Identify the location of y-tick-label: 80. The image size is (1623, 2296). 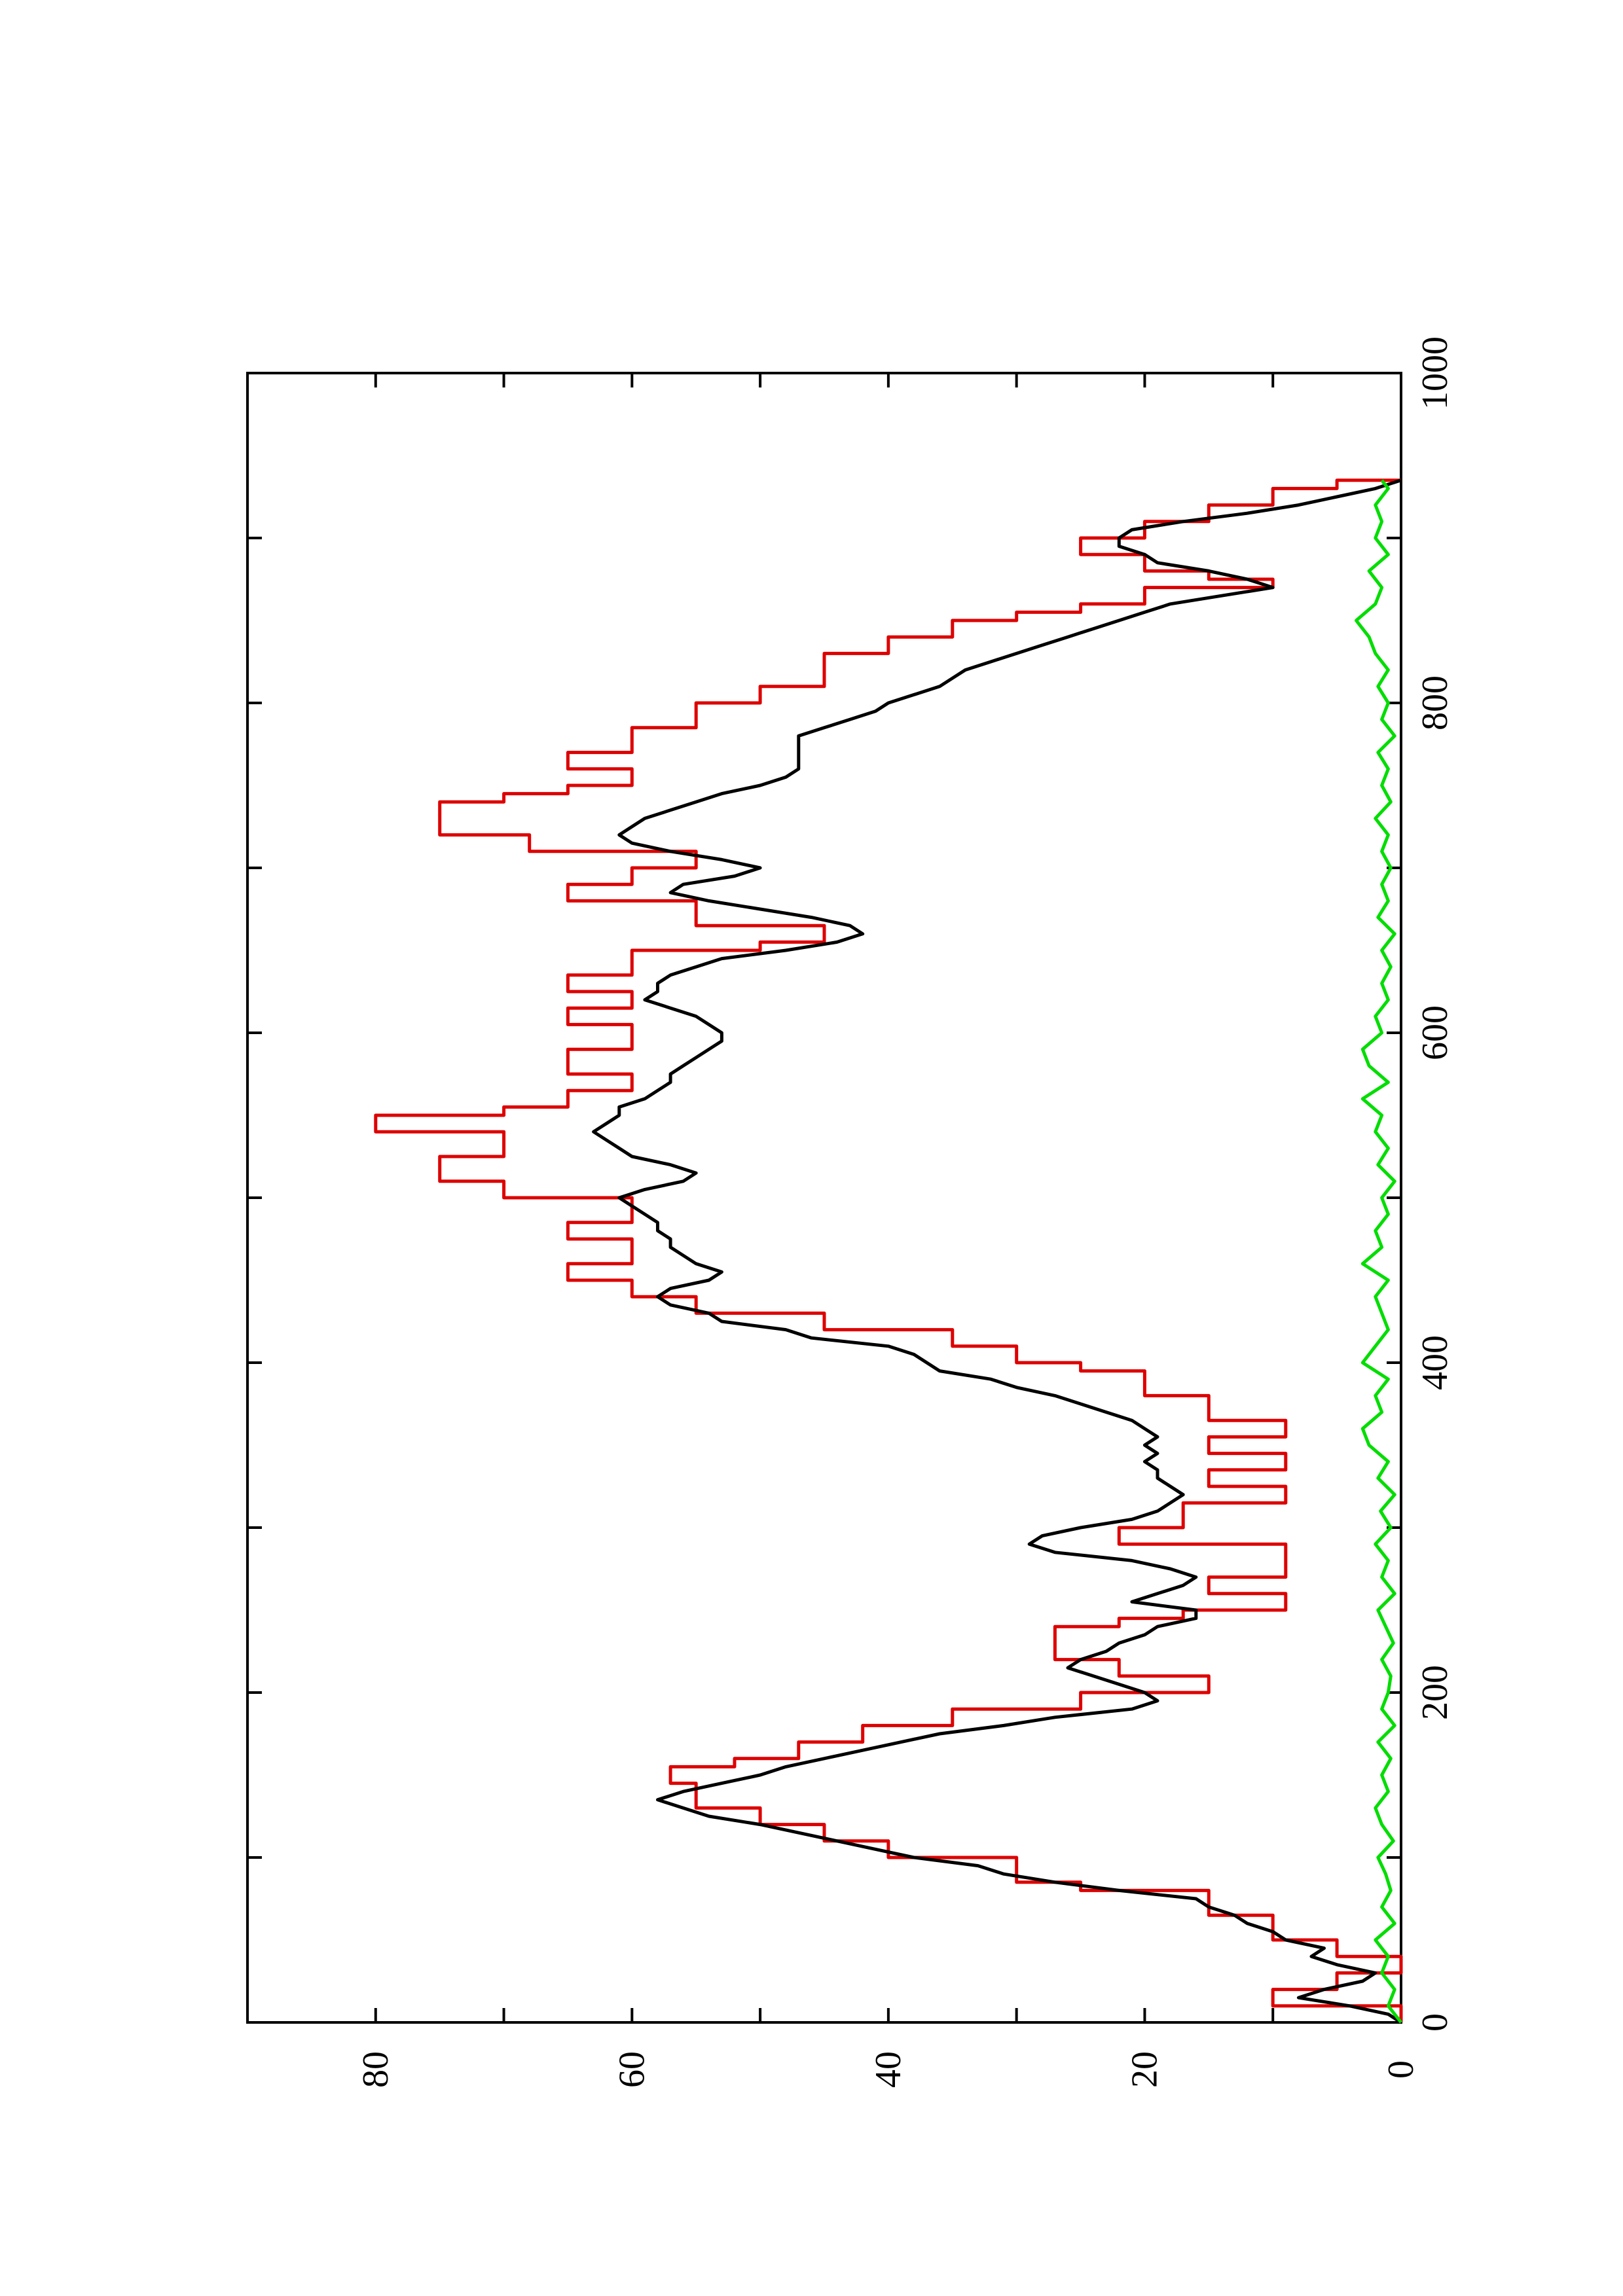
(376, 2069).